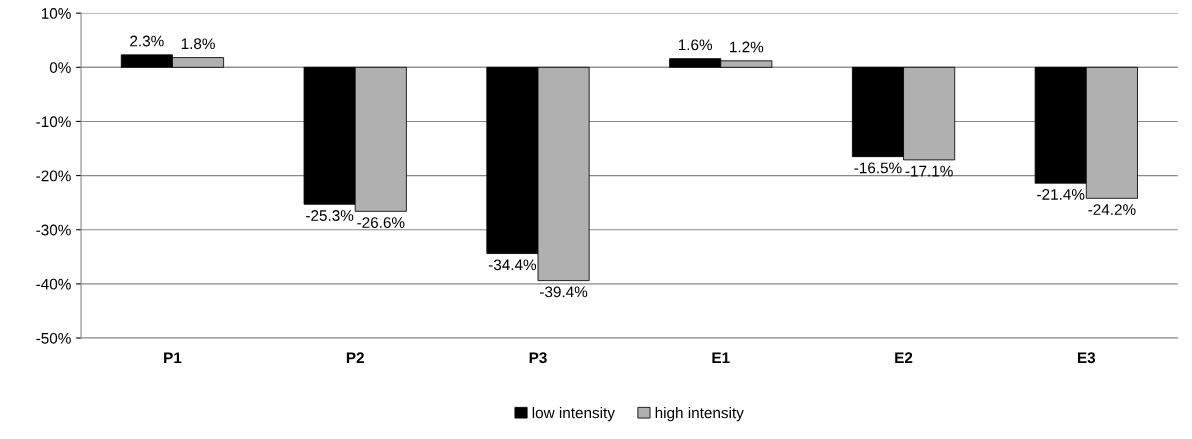 The image size is (1192, 439). I want to click on y-tick-label: 0%, so click(60, 67).